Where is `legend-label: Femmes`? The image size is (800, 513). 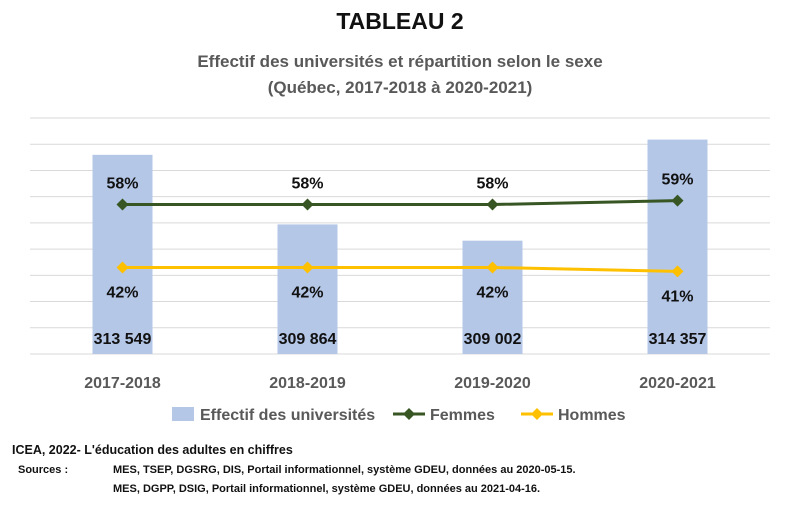
legend-label: Femmes is located at coordinates (462, 415).